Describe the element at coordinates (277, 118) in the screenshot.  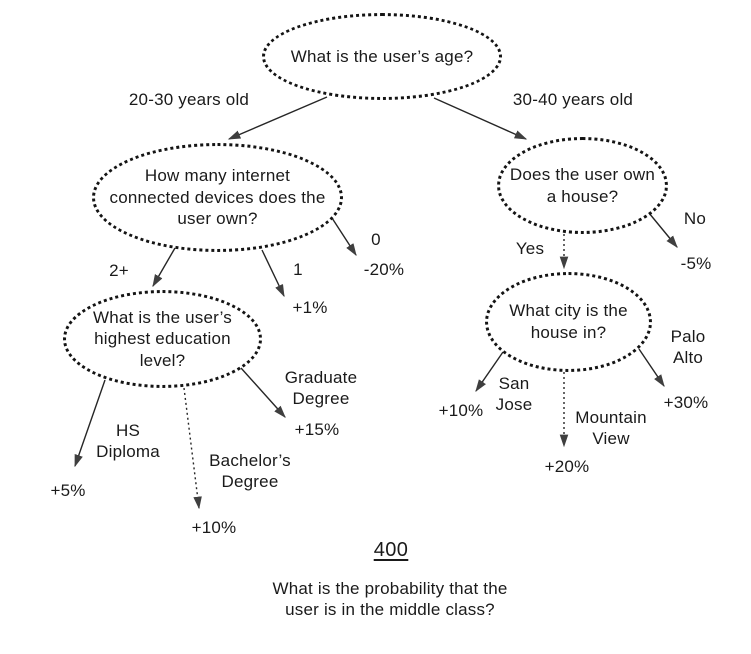
I see `arrow-age-to-devices` at that location.